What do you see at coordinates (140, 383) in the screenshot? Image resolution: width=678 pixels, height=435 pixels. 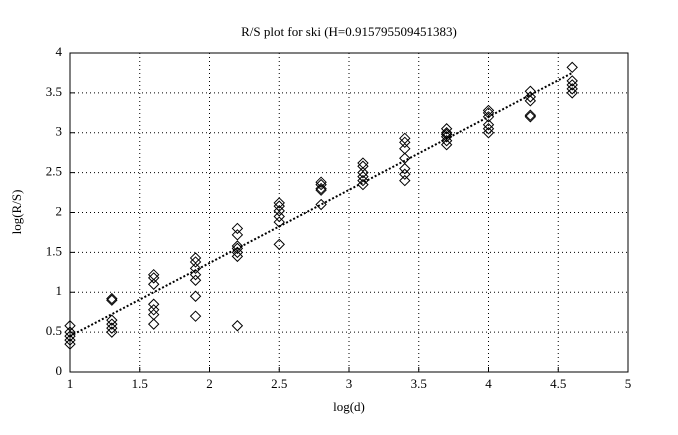 I see `x-tick-label: 1.5` at bounding box center [140, 383].